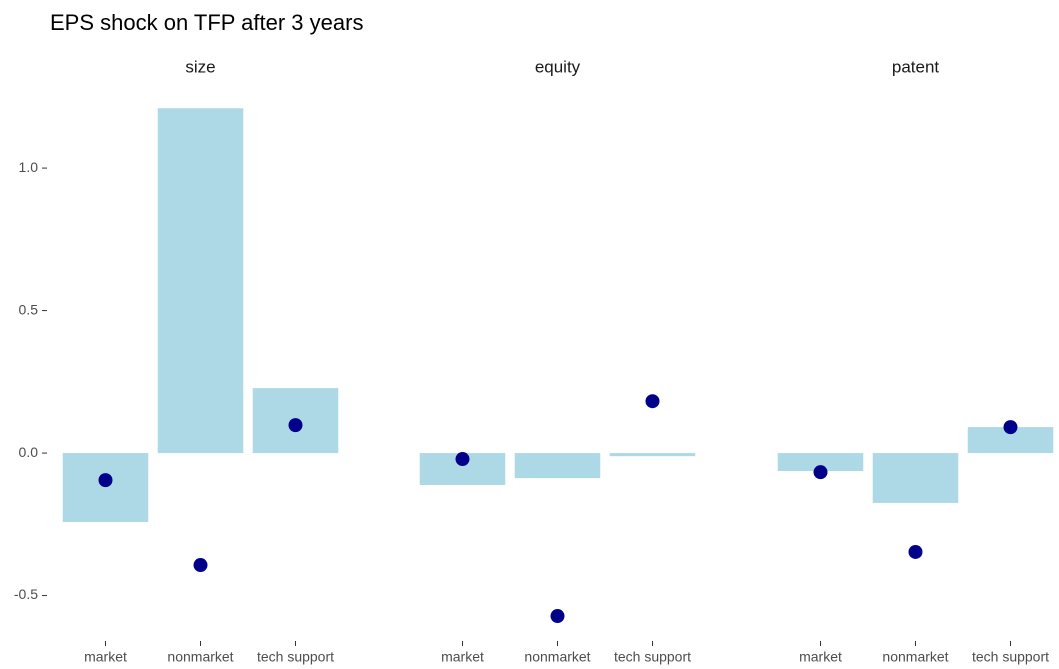 Image resolution: width=1059 pixels, height=669 pixels. Describe the element at coordinates (206, 22) in the screenshot. I see `chart-title: EPS shock on TFP after 3 years` at that location.